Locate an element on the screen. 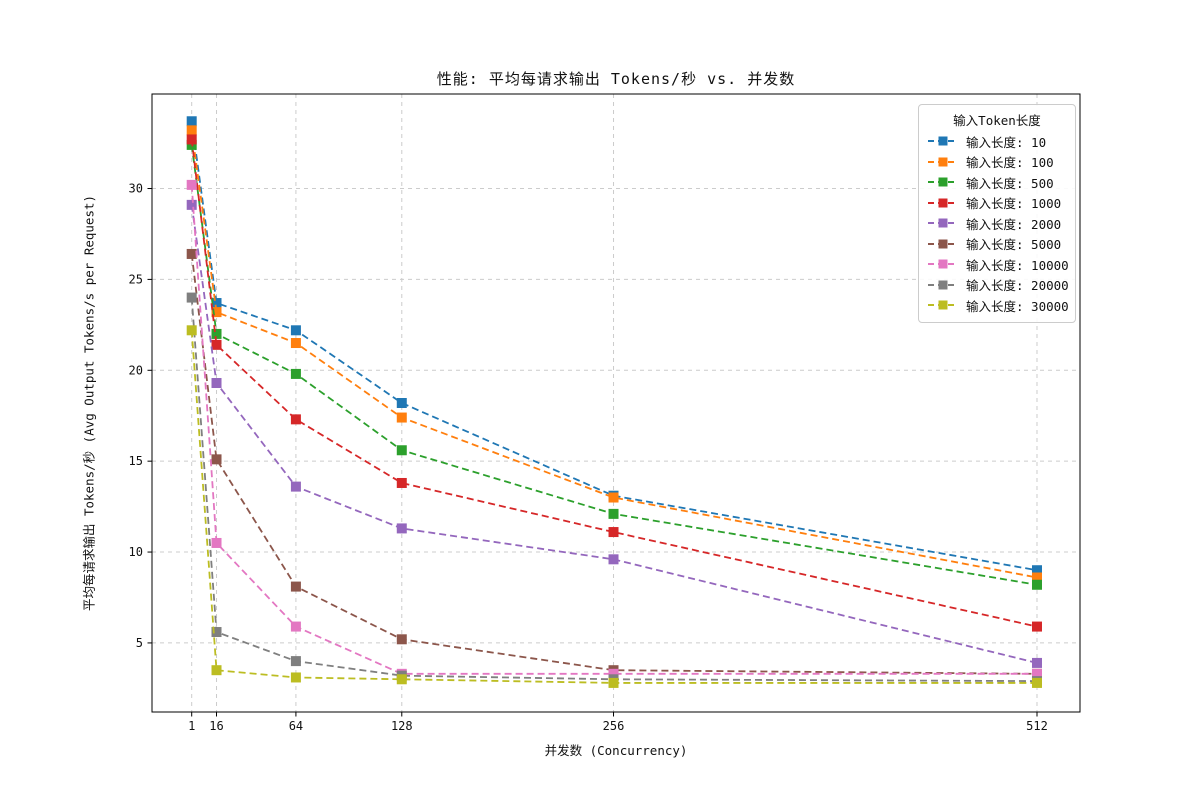 The image size is (1200, 800). legend-label: 输入长度: 100 is located at coordinates (1010, 163).